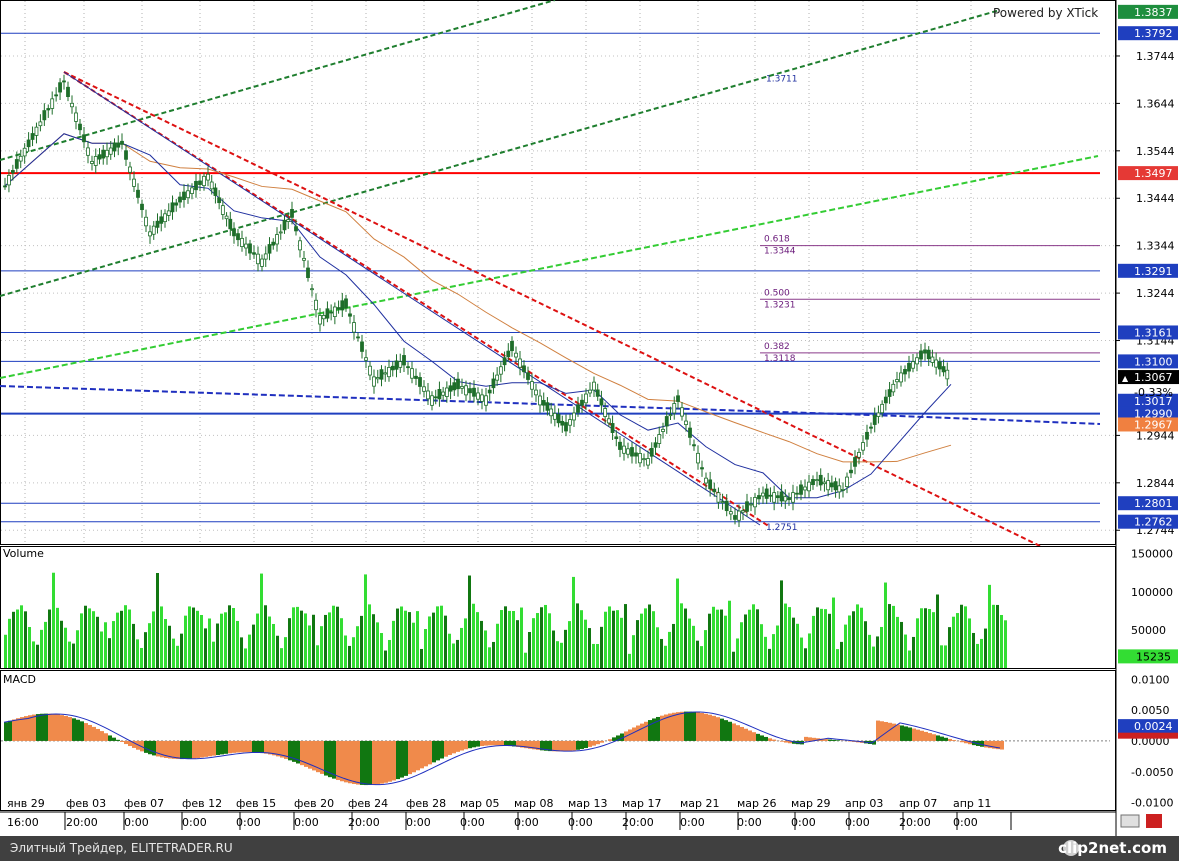 The image size is (1179, 861). I want to click on fib-price-label: 1.3344, so click(780, 252).